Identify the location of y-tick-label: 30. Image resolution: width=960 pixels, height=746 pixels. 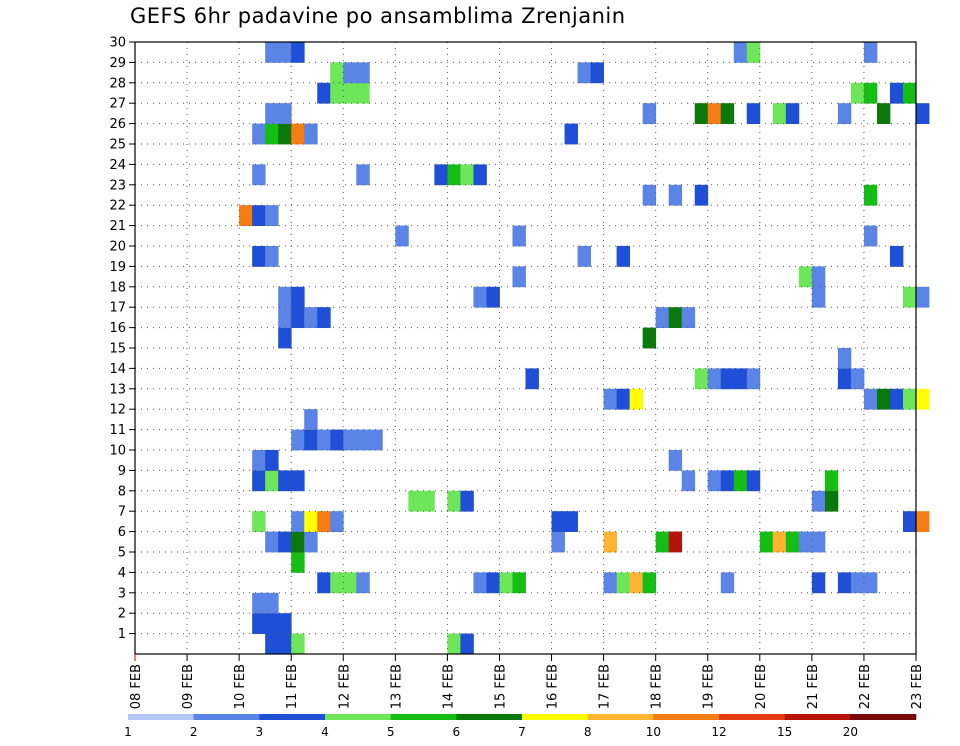
(117, 43).